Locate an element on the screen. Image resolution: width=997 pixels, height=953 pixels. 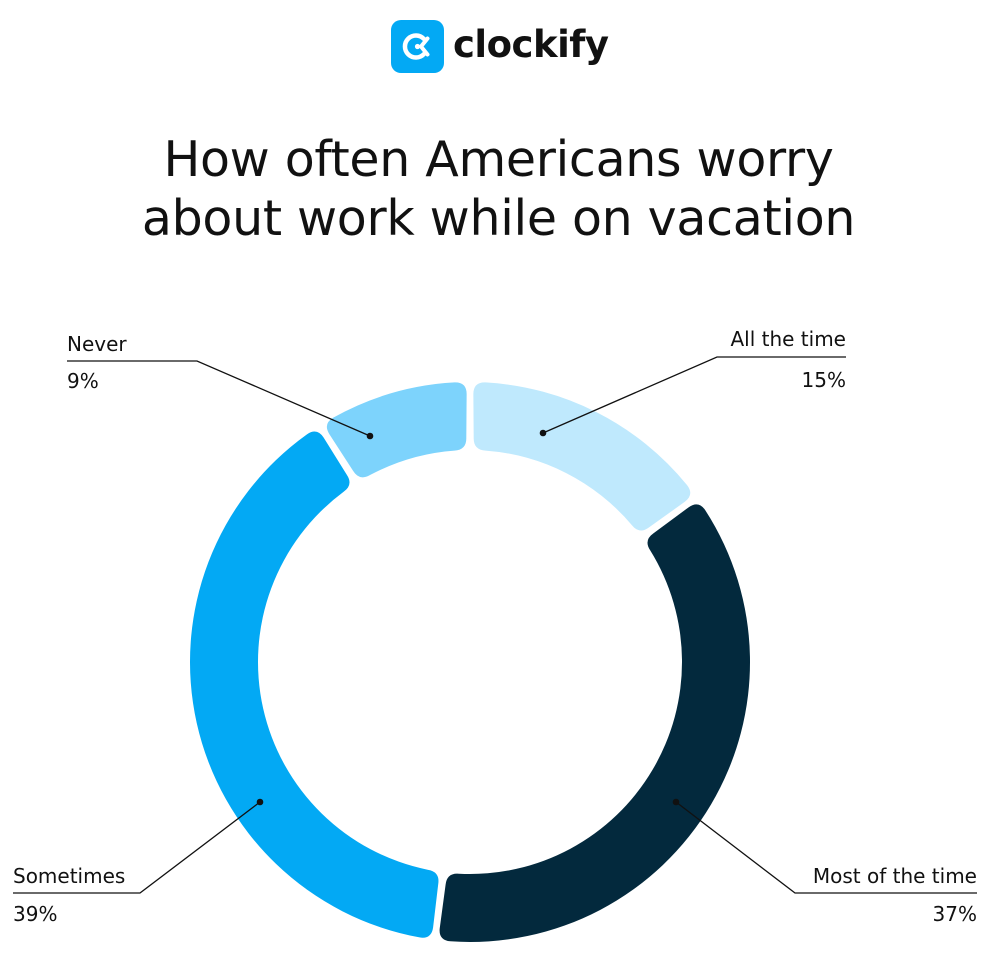
label-all-the-time-name: All the time is located at coordinates (788, 339).